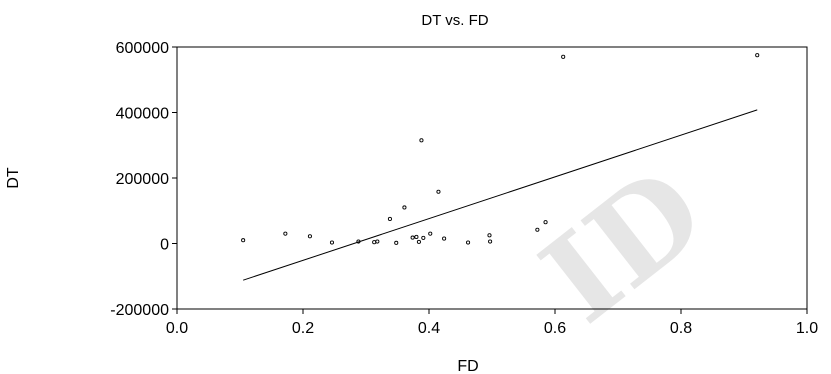 The image size is (831, 374). Describe the element at coordinates (492, 323) in the screenshot. I see `x-axis: 0.0 0.2 0.4 0.6 0.8 1.0` at that location.